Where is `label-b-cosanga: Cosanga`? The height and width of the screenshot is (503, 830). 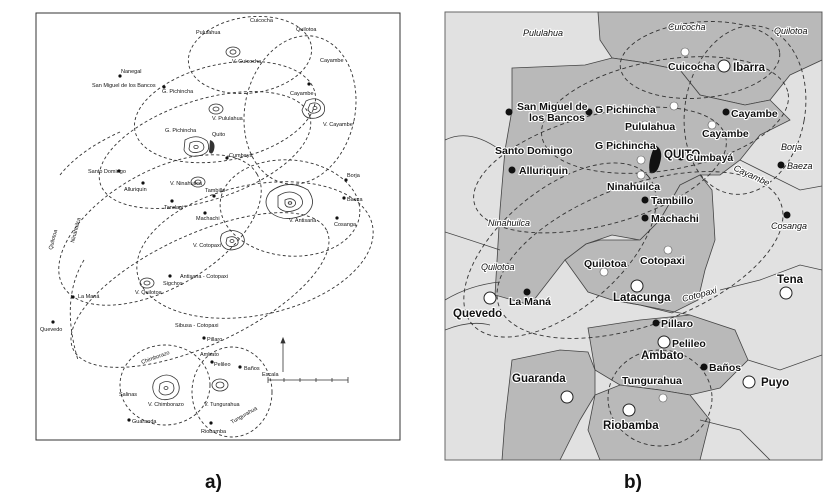 label-b-cosanga: Cosanga is located at coordinates (789, 226).